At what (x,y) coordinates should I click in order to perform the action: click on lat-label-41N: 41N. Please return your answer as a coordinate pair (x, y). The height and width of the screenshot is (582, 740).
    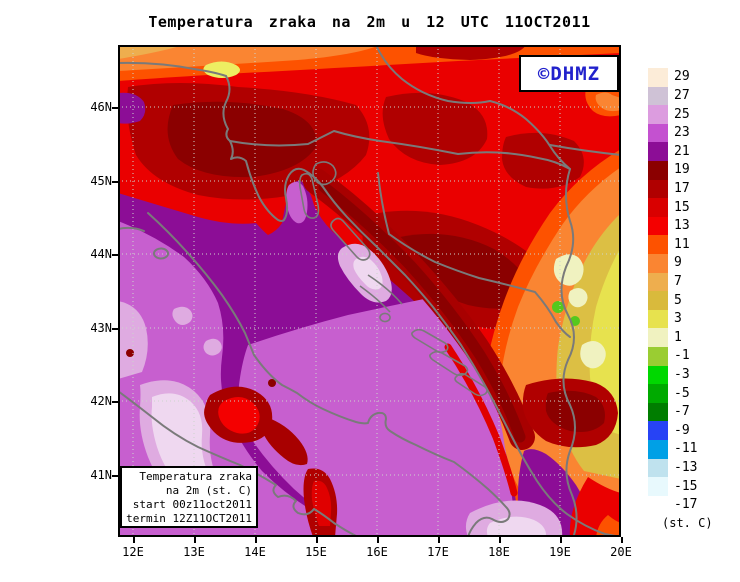
    Looking at the image, I should click on (101, 475).